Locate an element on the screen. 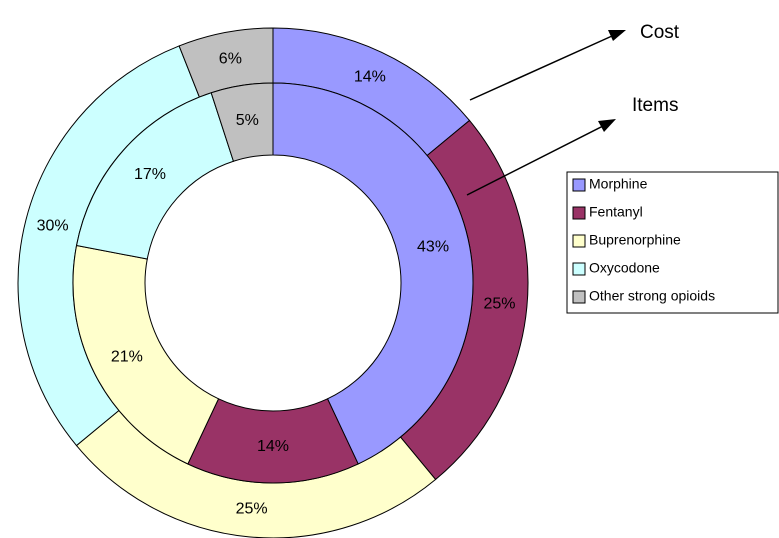 The width and height of the screenshot is (779, 538). data-label: 6% is located at coordinates (230, 59).